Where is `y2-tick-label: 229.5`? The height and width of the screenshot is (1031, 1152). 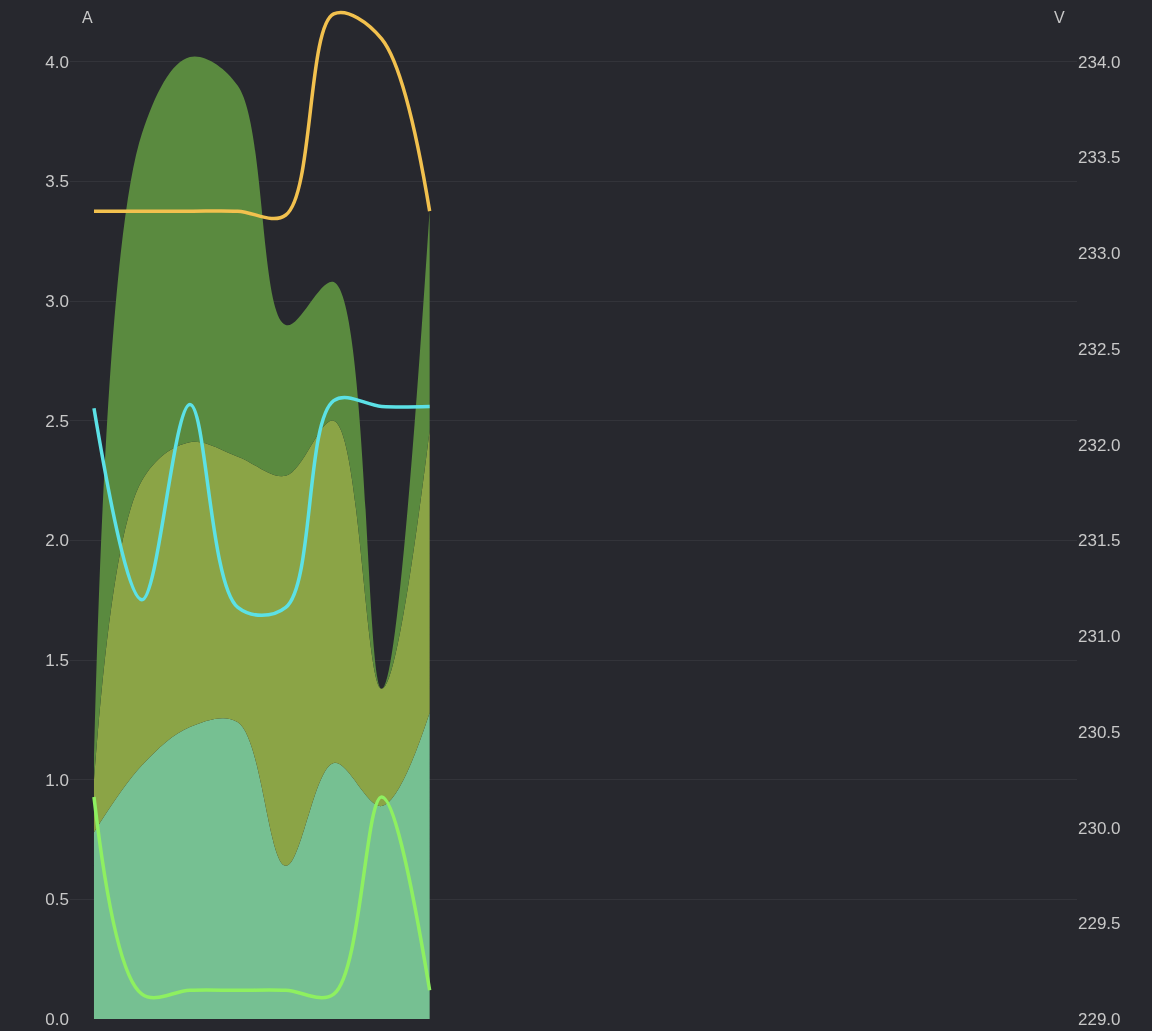
y2-tick-label: 229.5 is located at coordinates (1099, 924).